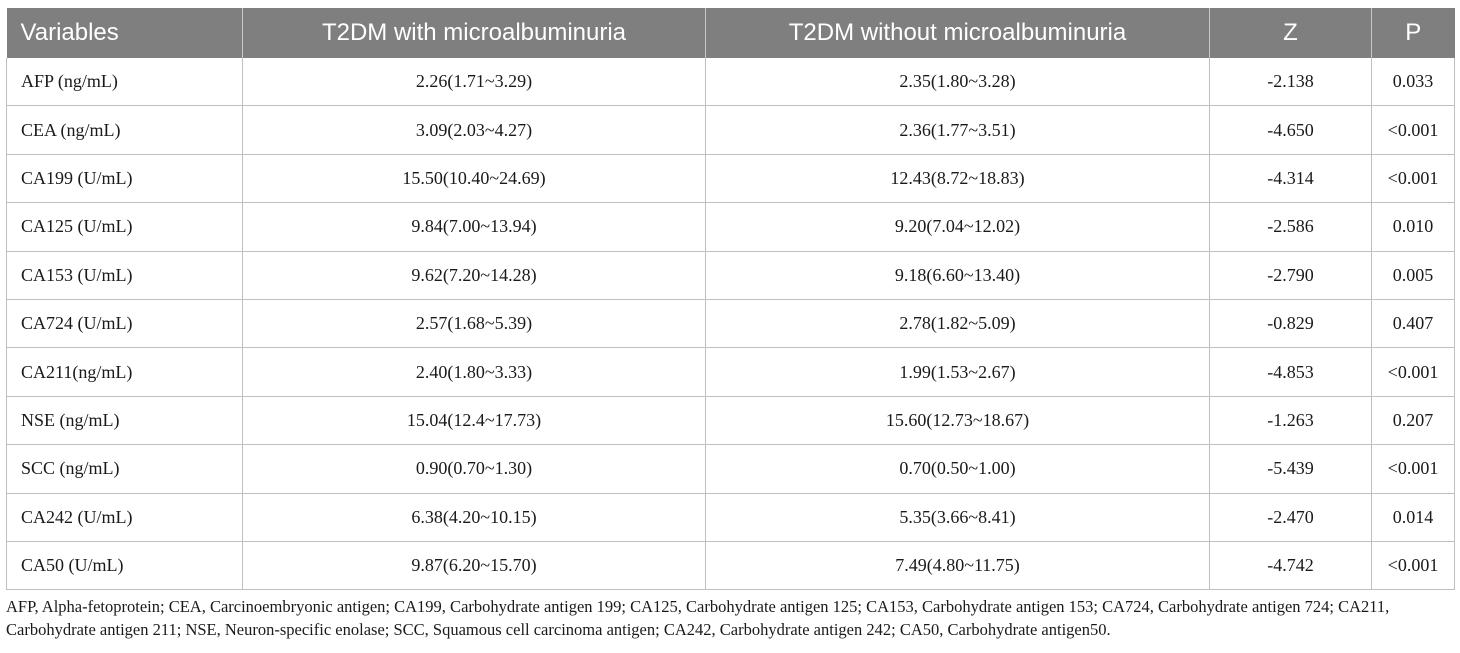 The height and width of the screenshot is (653, 1460). I want to click on cell-p: 0.014, so click(1413, 517).